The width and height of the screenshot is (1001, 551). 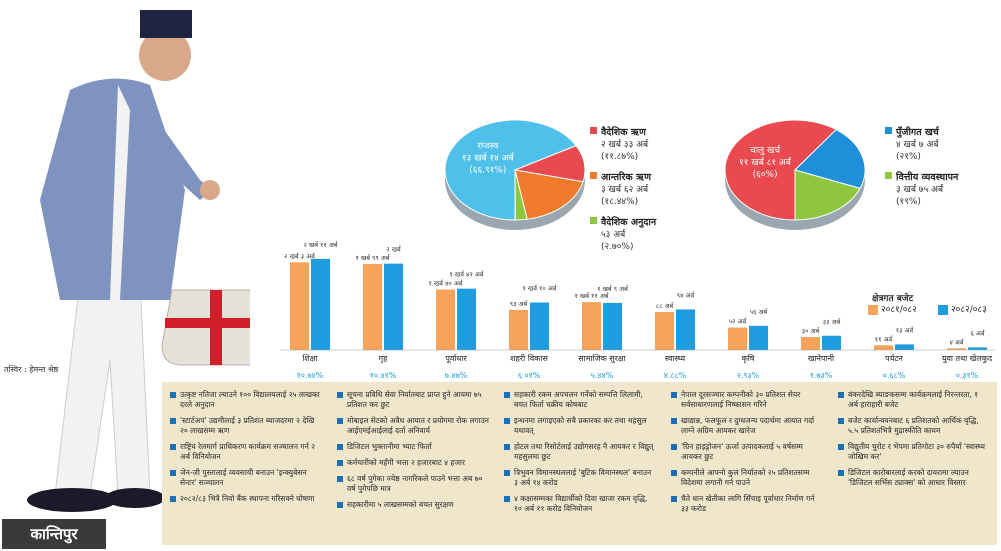 I want to click on pie-1-legend-value: ५३ अर्ब, so click(x=613, y=234).